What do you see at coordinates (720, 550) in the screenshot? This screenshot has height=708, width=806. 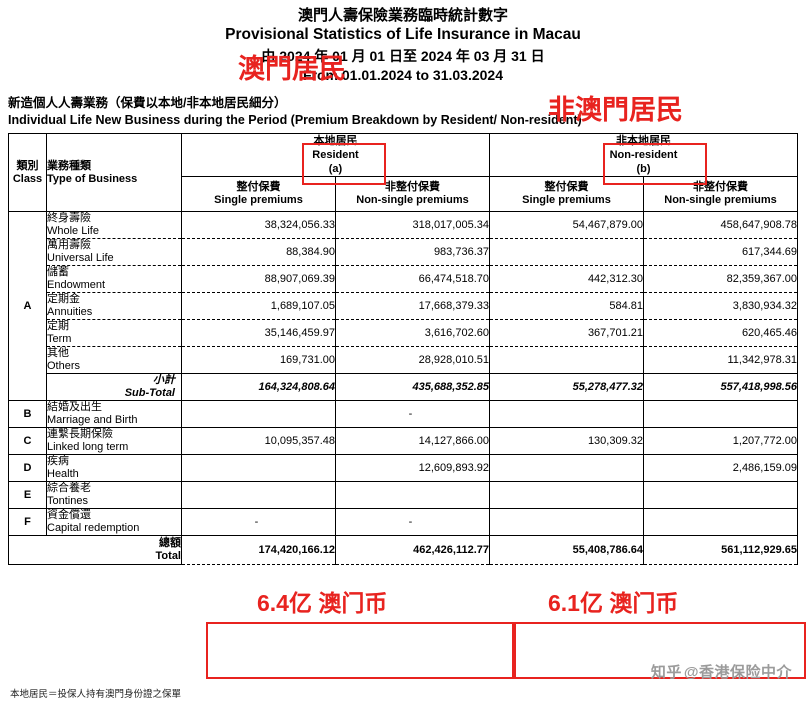 I see `total-non-nonsingle: 561,112,929.65` at bounding box center [720, 550].